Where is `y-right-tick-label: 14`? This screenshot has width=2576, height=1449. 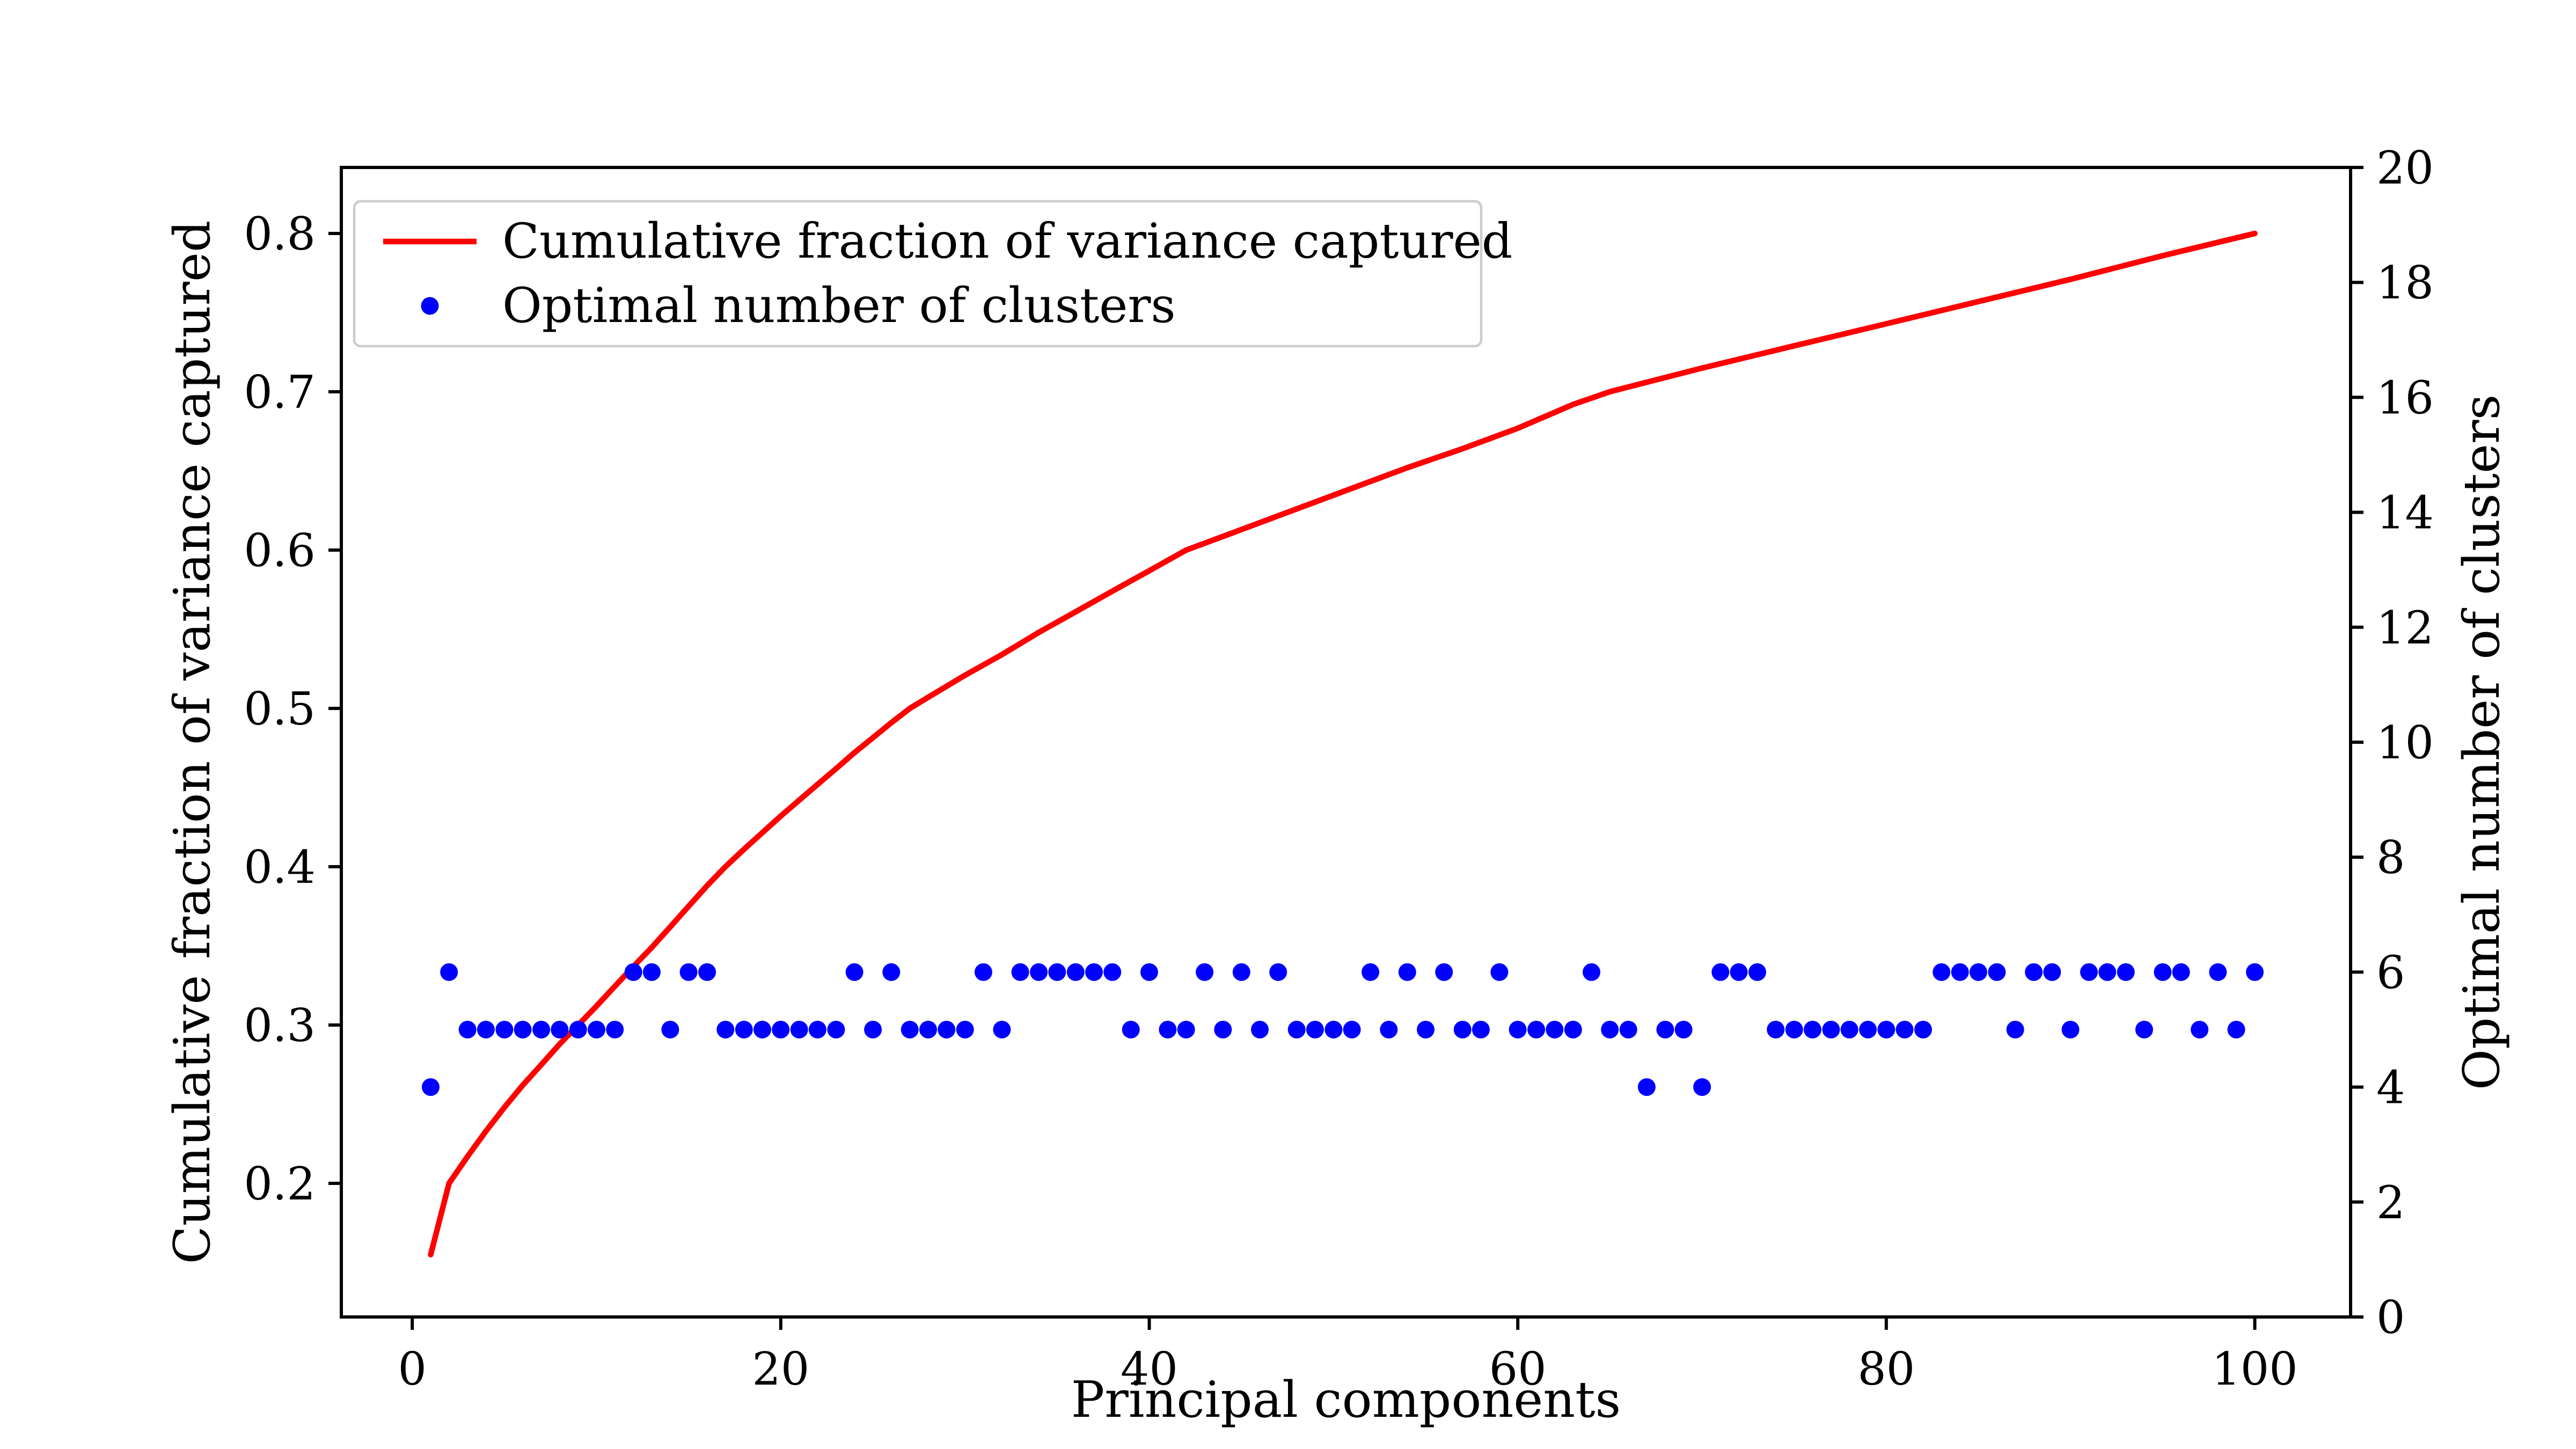 y-right-tick-label: 14 is located at coordinates (2405, 513).